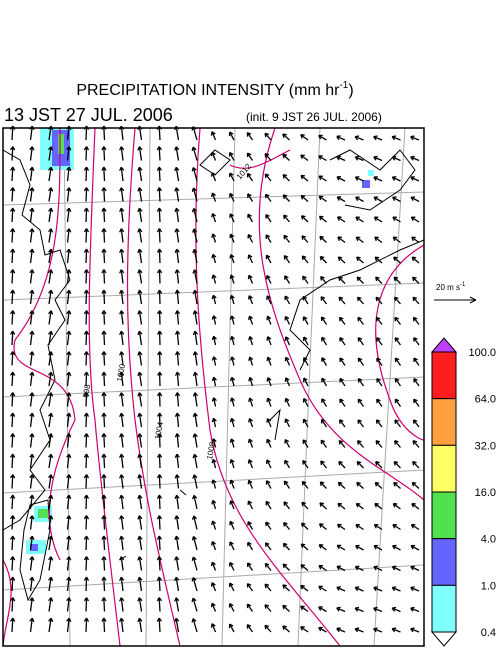 This screenshot has width=500, height=655. Describe the element at coordinates (485, 400) in the screenshot. I see `colorbar-label: 64.0` at that location.